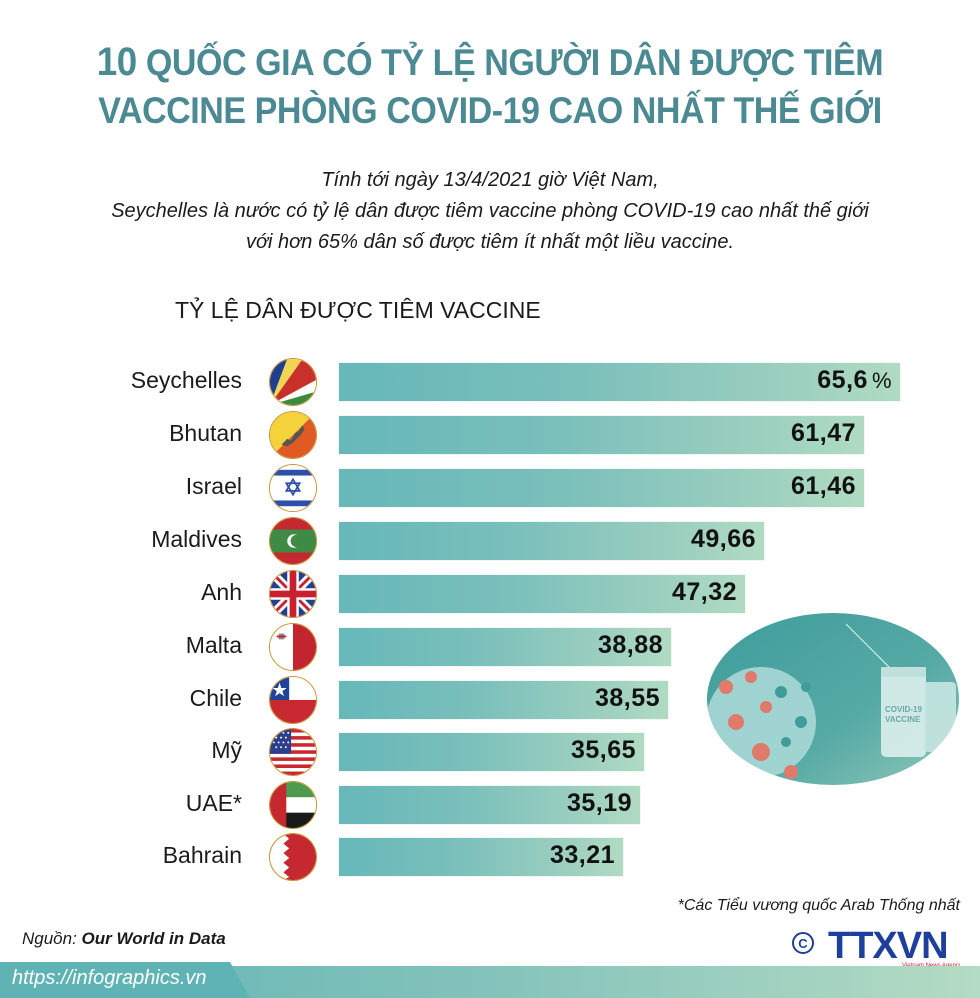  What do you see at coordinates (221, 592) in the screenshot?
I see `country-label: Anh` at bounding box center [221, 592].